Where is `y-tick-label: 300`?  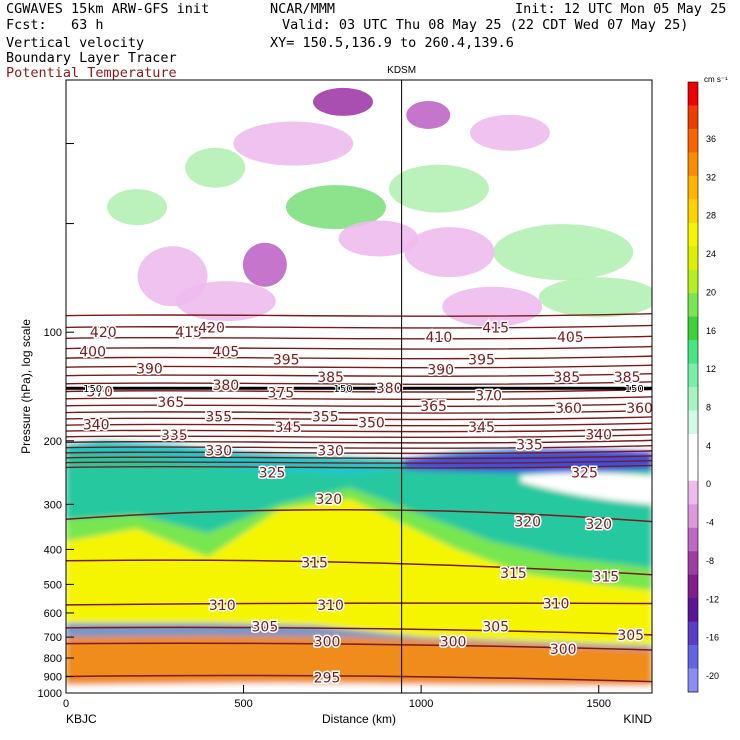
y-tick-label: 300 is located at coordinates (53, 505).